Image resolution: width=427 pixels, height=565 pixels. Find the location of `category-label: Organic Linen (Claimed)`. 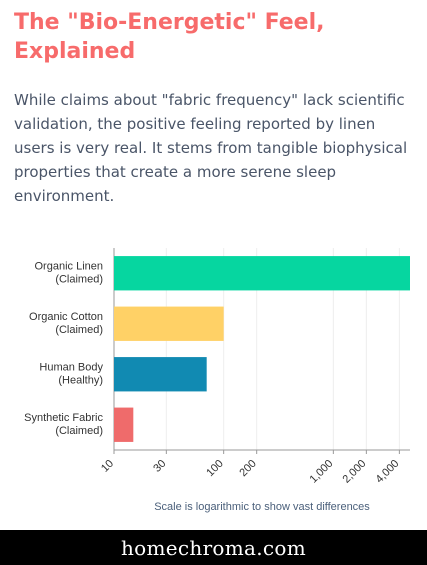

category-label: Organic Linen (Claimed) is located at coordinates (69, 272).